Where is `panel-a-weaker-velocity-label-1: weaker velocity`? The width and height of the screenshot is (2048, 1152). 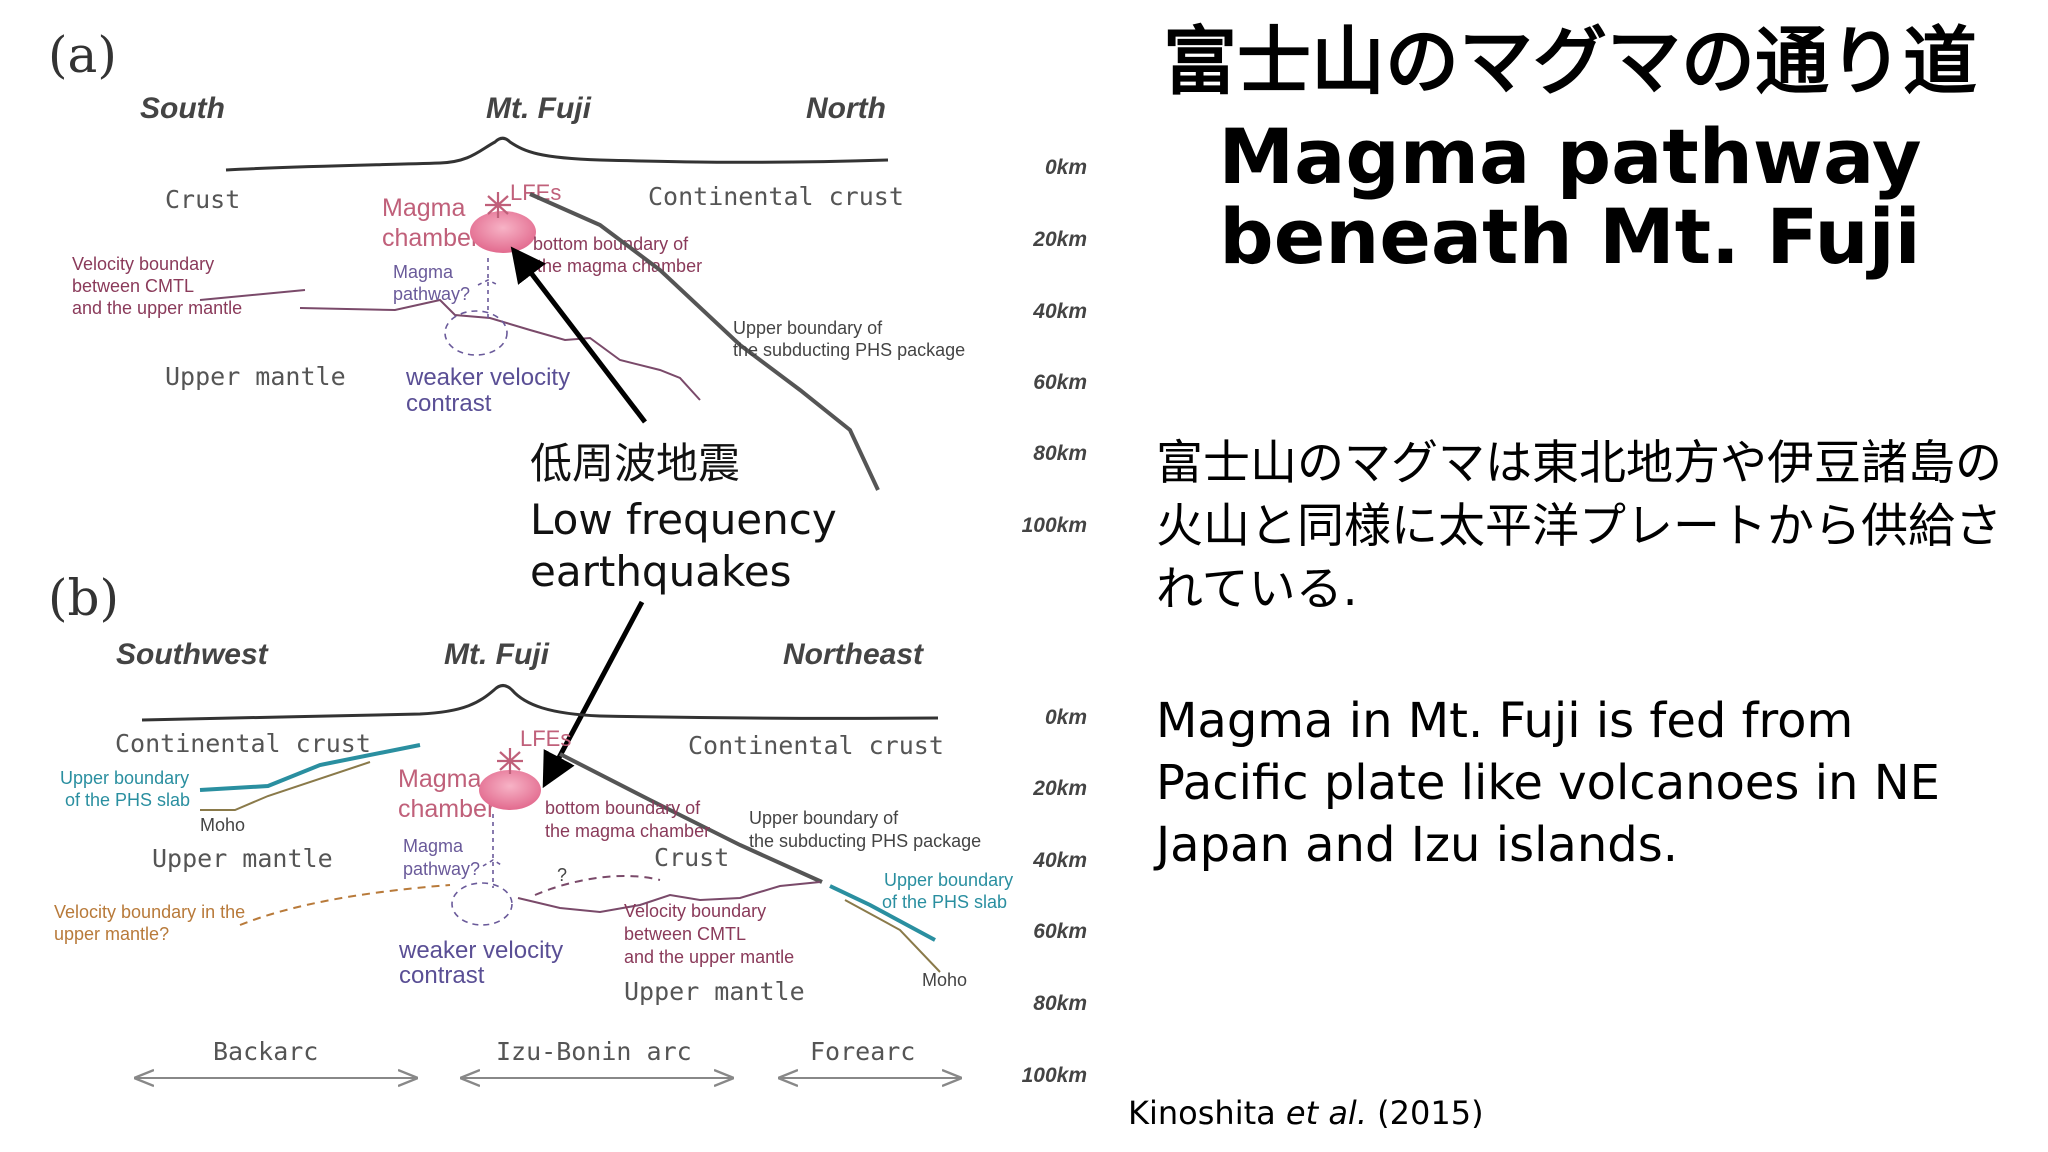
panel-a-weaker-velocity-label-1: weaker velocity is located at coordinates (487, 377).